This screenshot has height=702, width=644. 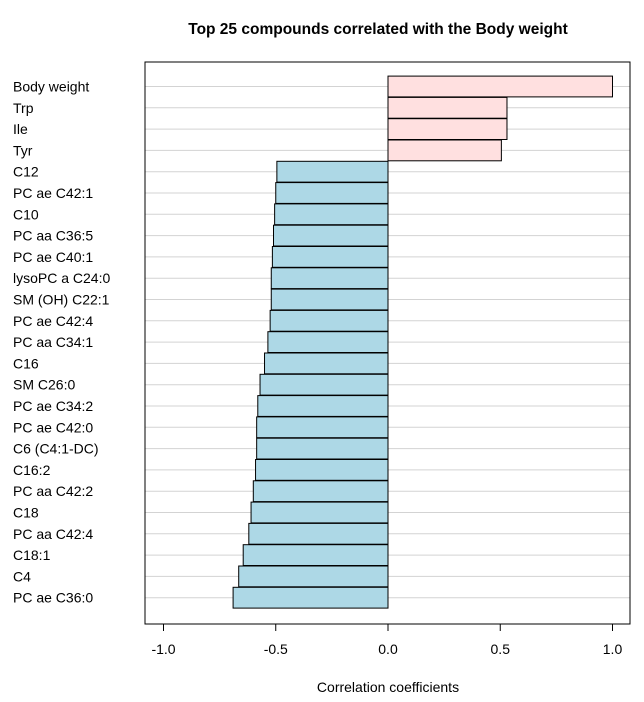 What do you see at coordinates (53, 406) in the screenshot?
I see `category-label: PC ae C34:2` at bounding box center [53, 406].